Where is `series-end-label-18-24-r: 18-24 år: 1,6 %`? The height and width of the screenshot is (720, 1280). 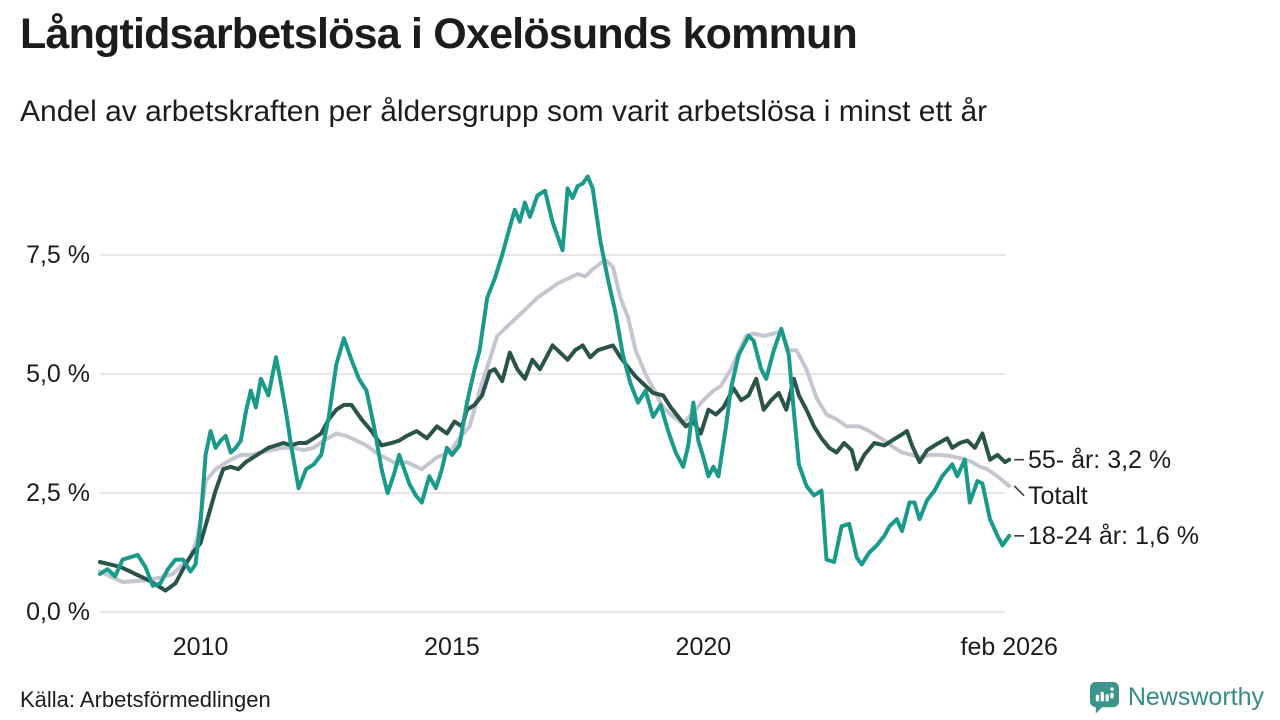
series-end-label-18-24-r: 18-24 år: 1,6 % is located at coordinates (1113, 535).